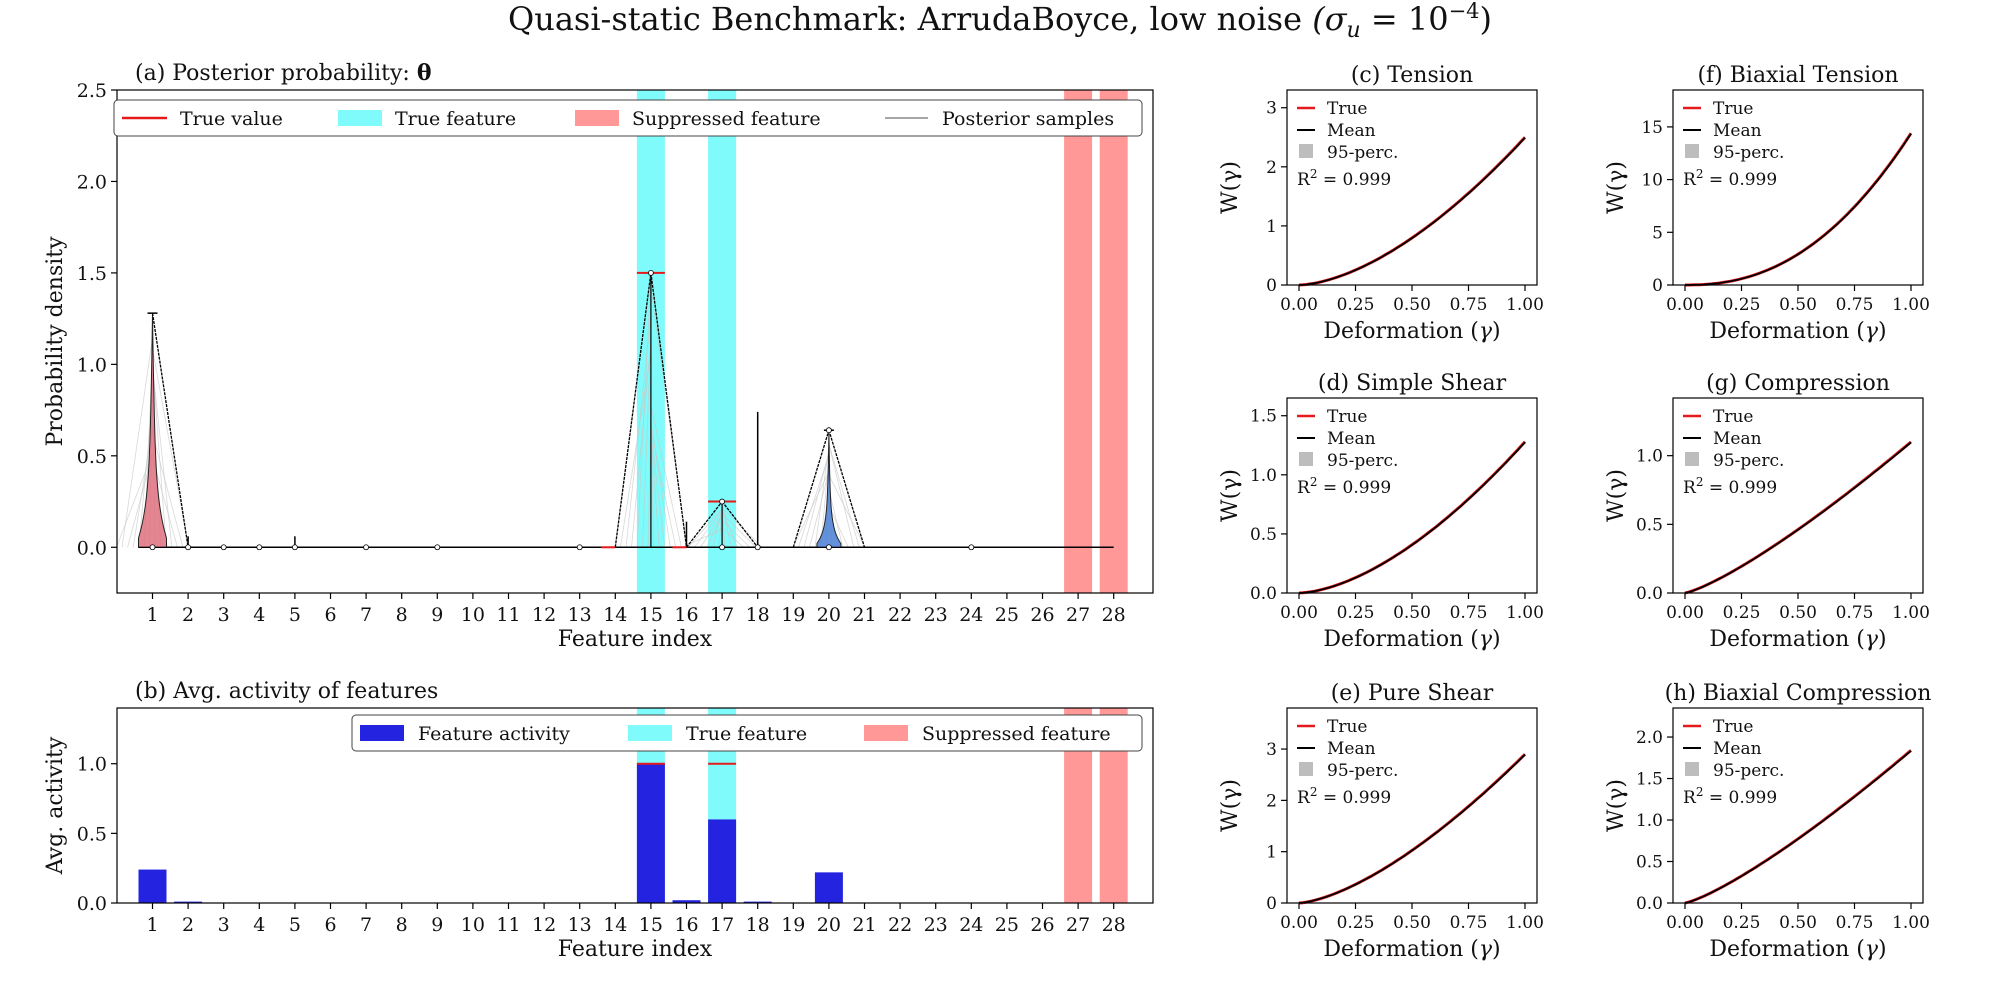 This screenshot has height=1000, width=2000. Describe the element at coordinates (1657, 233) in the screenshot. I see `y-tick-label: 5` at that location.